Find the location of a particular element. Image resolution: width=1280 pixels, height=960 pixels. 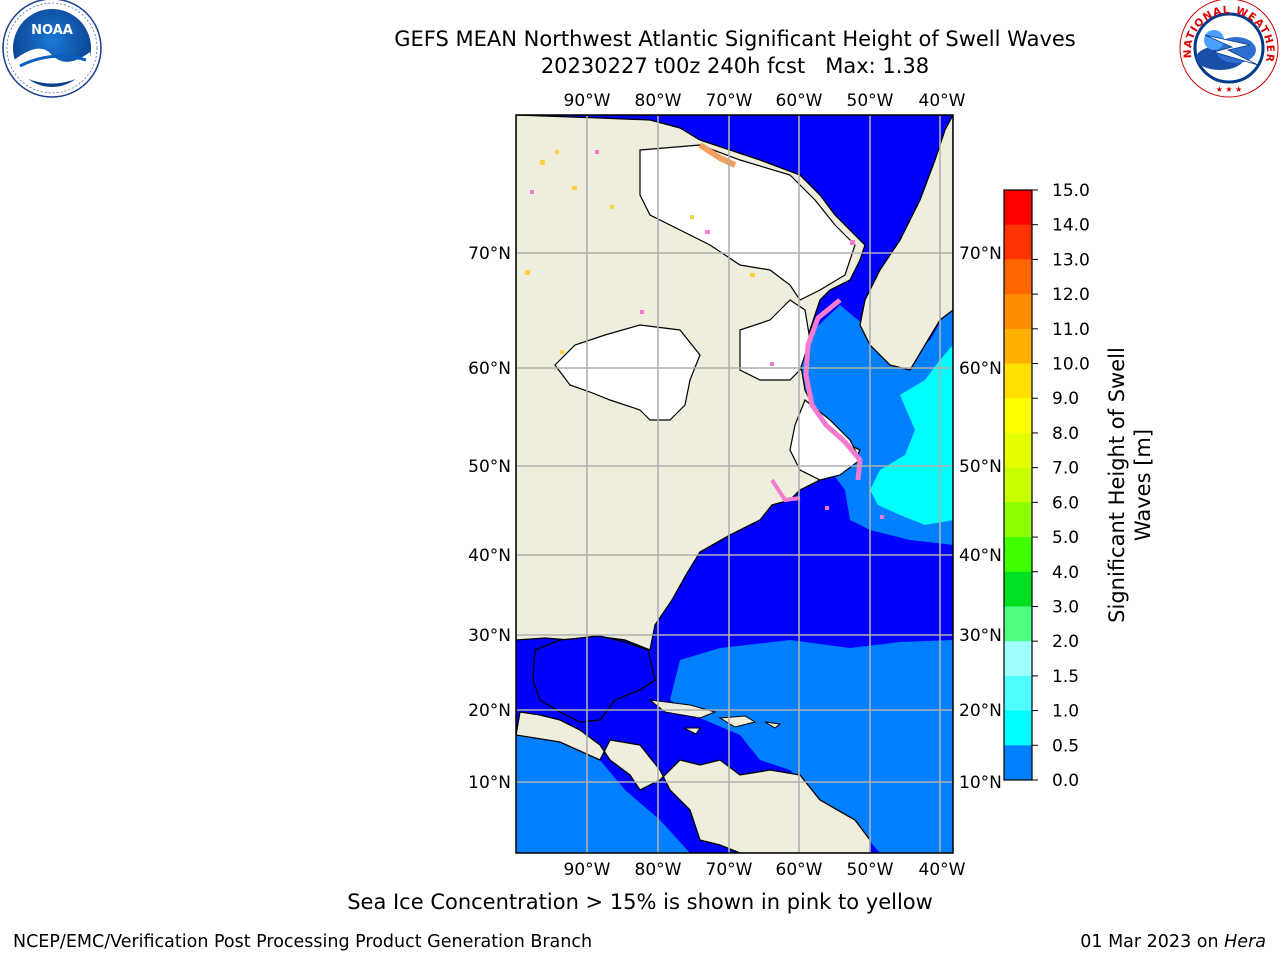

colorbar-title-line: Significant Height of Swell is located at coordinates (1117, 485).